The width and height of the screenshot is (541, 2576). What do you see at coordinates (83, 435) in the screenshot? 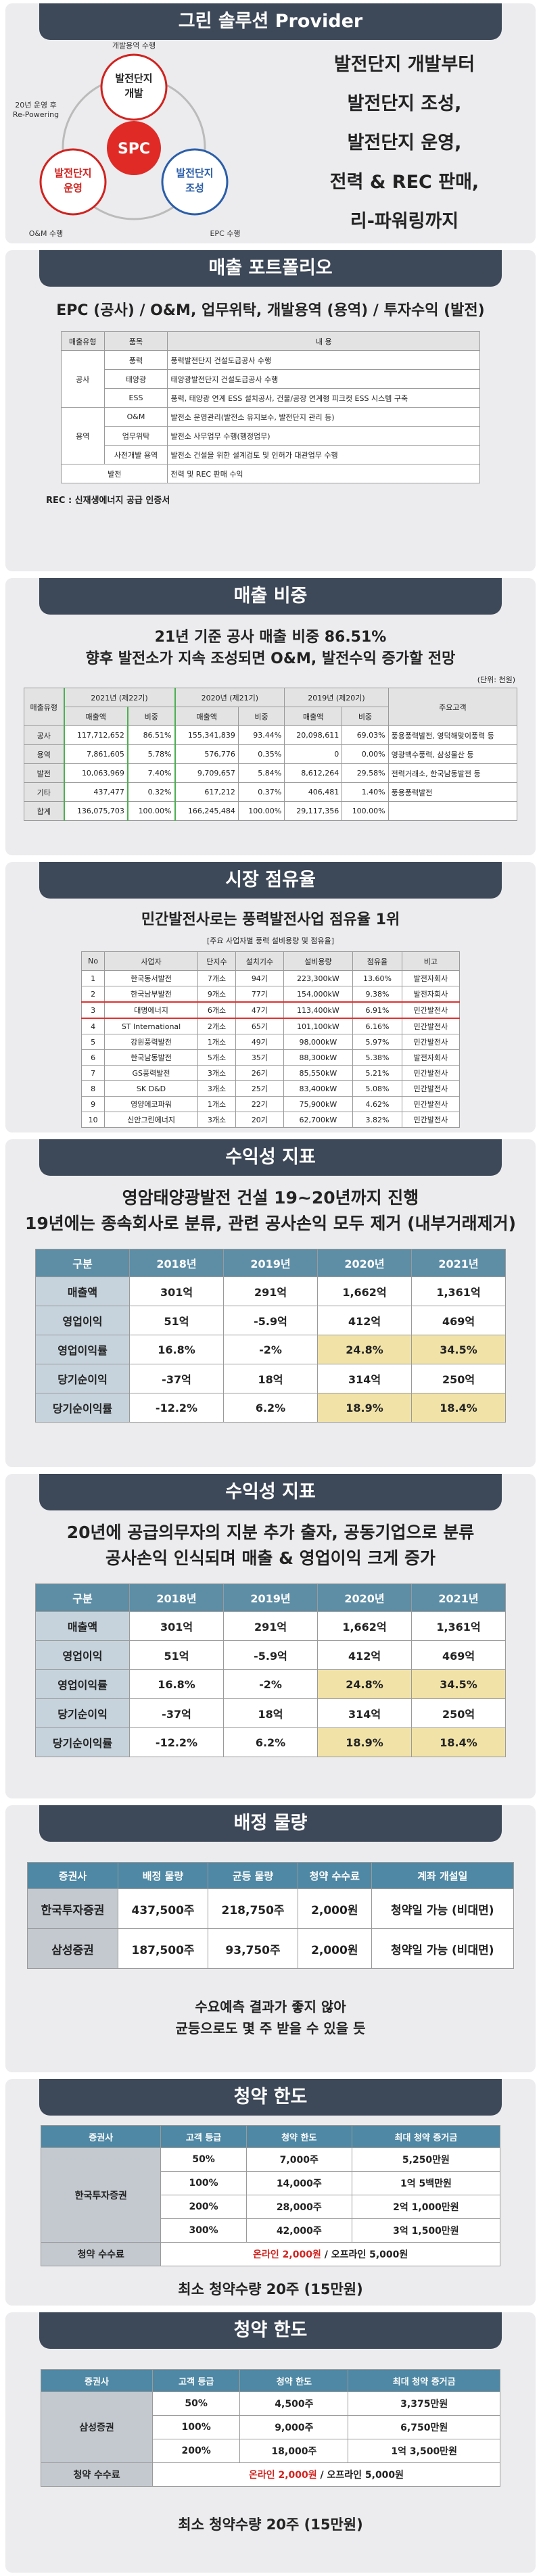
I see `type-cell: 용역` at bounding box center [83, 435].